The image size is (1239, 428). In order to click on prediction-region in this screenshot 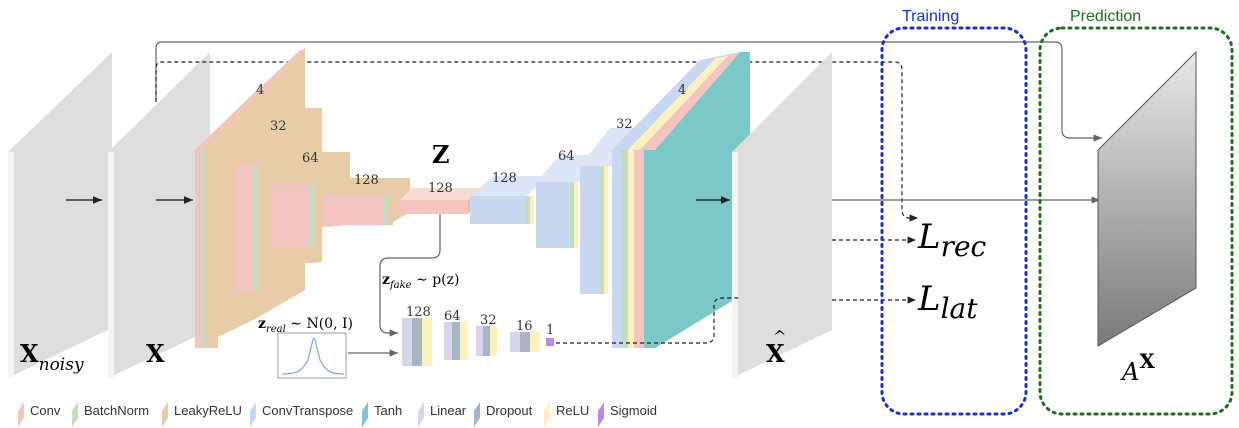, I will do `click(1136, 221)`.